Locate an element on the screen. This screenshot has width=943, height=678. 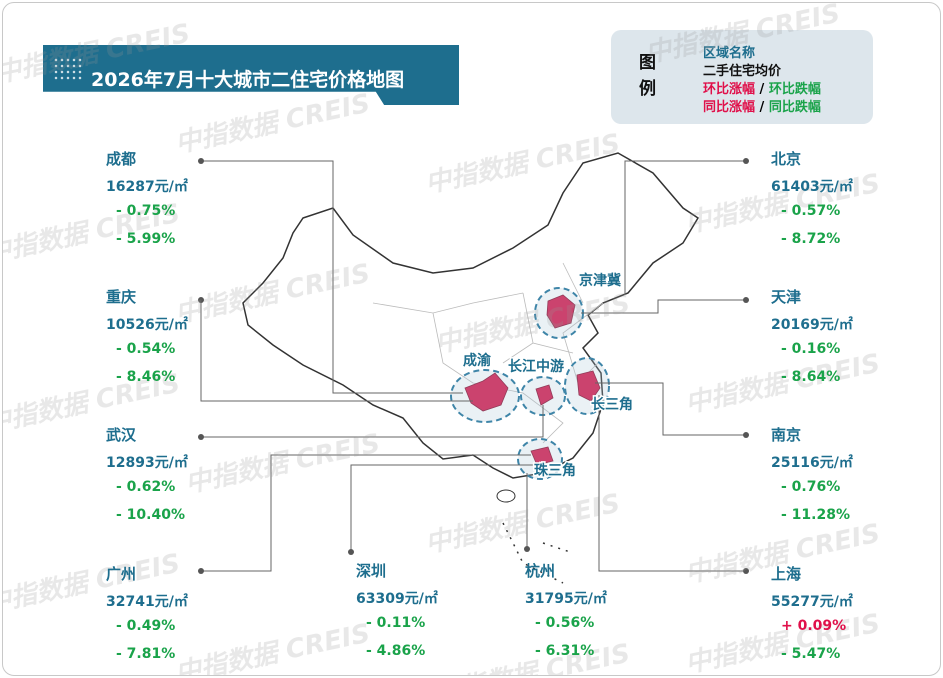
city-name: 上海 is located at coordinates (786, 574).